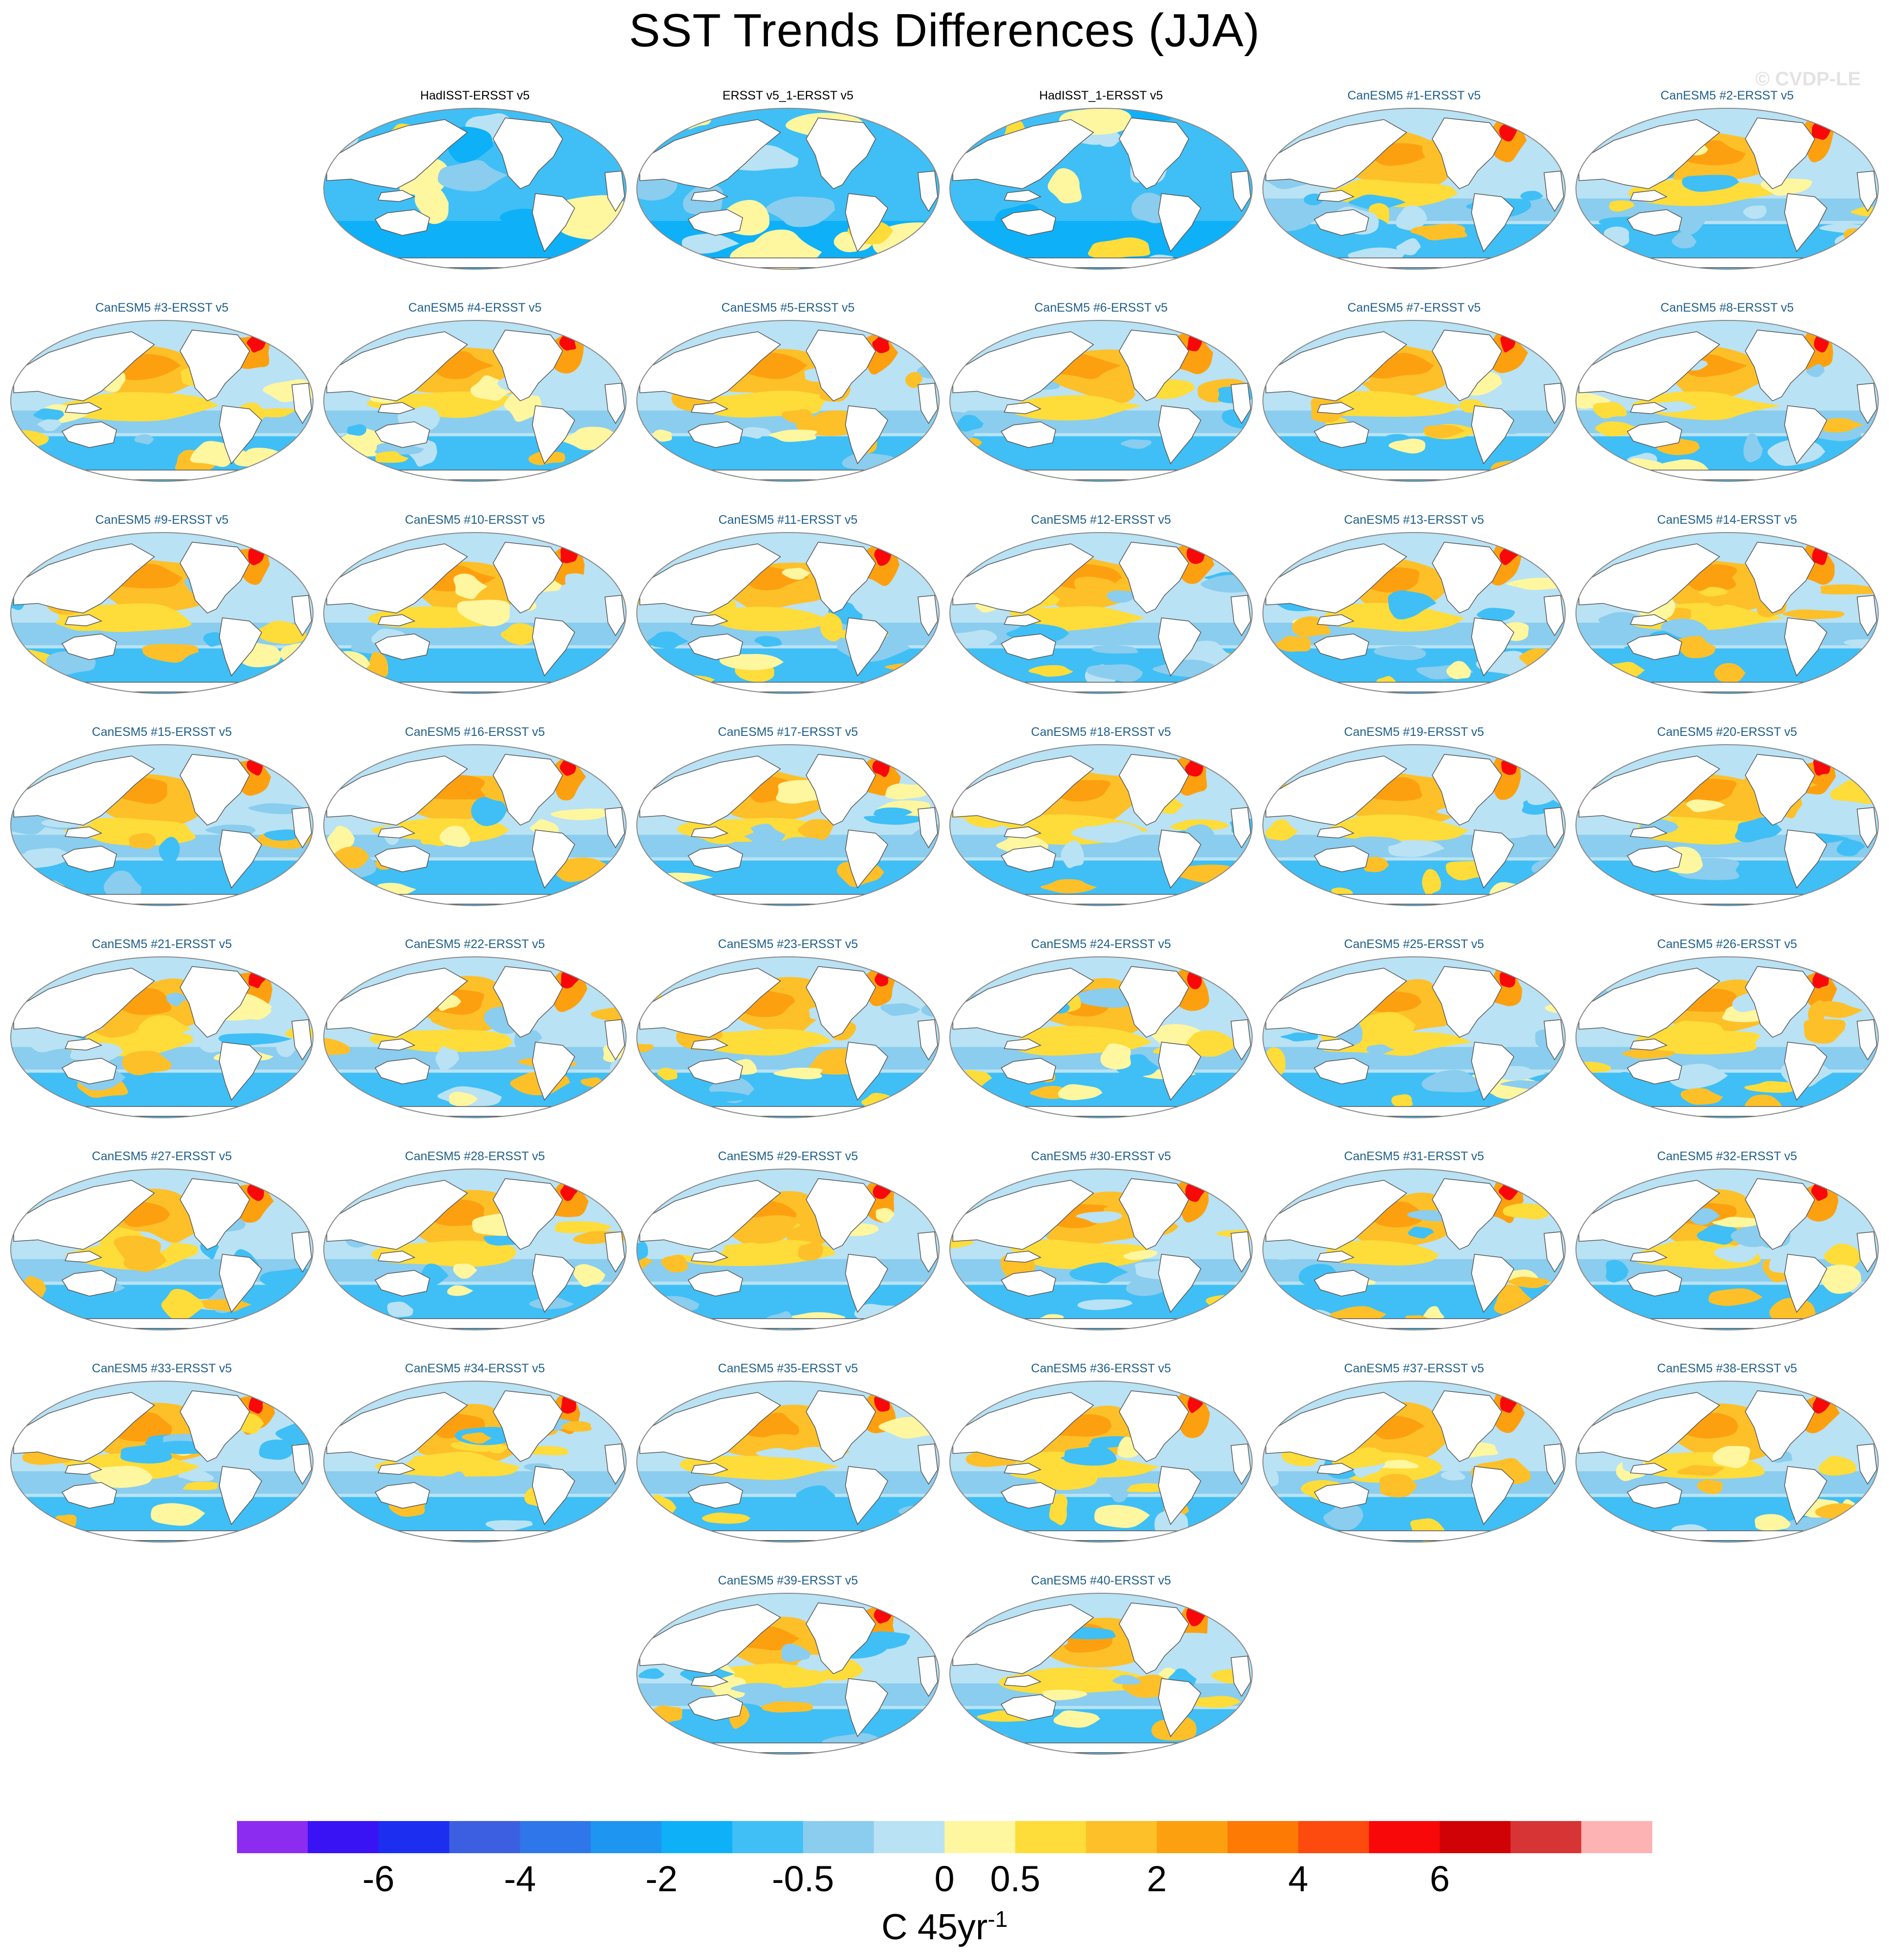 The height and width of the screenshot is (1960, 1889). I want to click on panel-title: CanESM5 #13-ERSST v5, so click(1414, 520).